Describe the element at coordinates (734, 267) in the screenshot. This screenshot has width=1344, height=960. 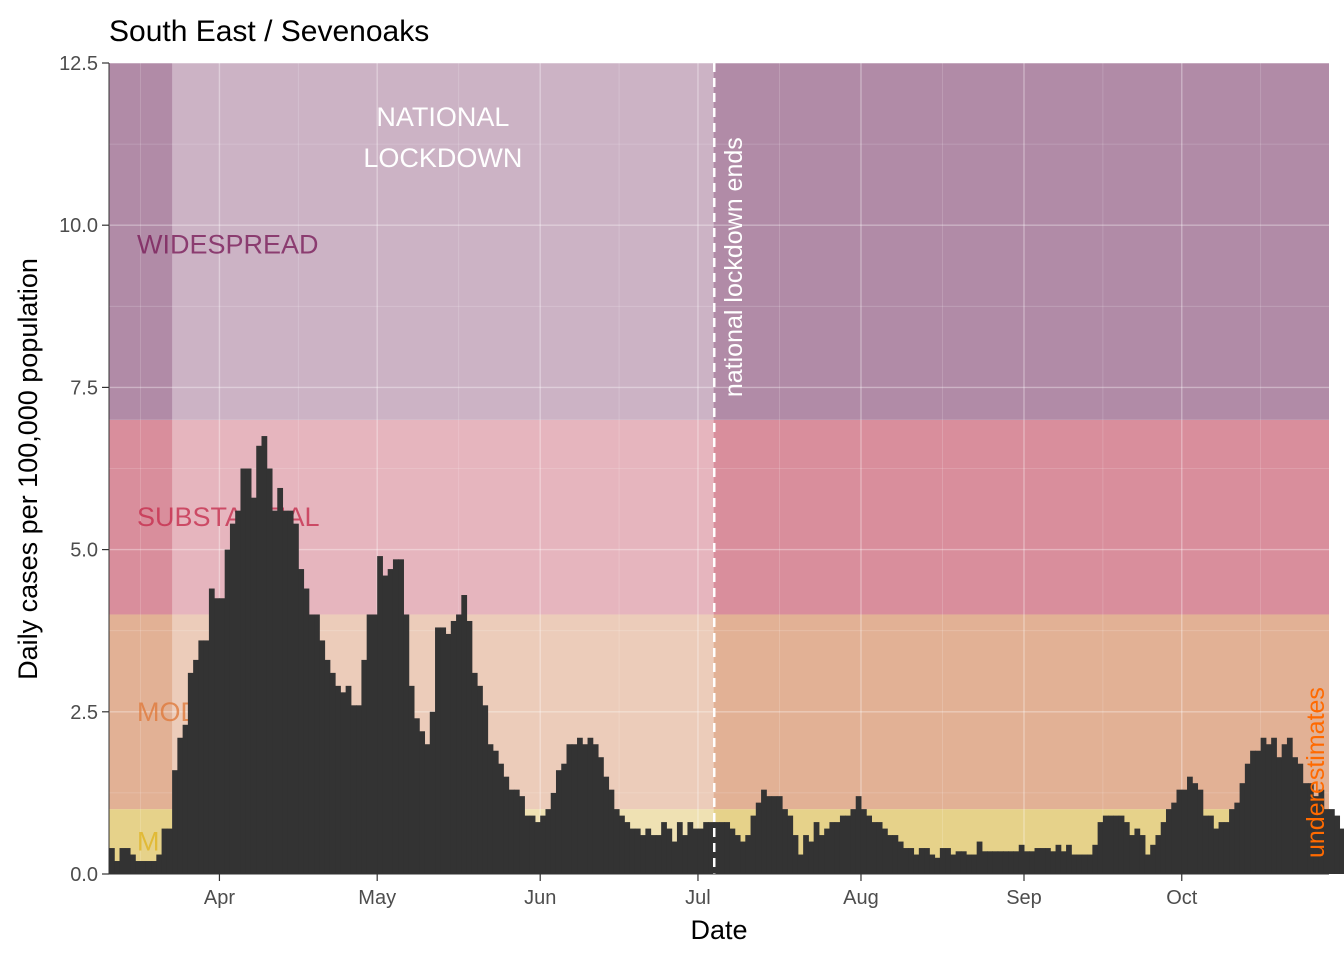
I see `lockdown-end-label: national lockdown ends` at that location.